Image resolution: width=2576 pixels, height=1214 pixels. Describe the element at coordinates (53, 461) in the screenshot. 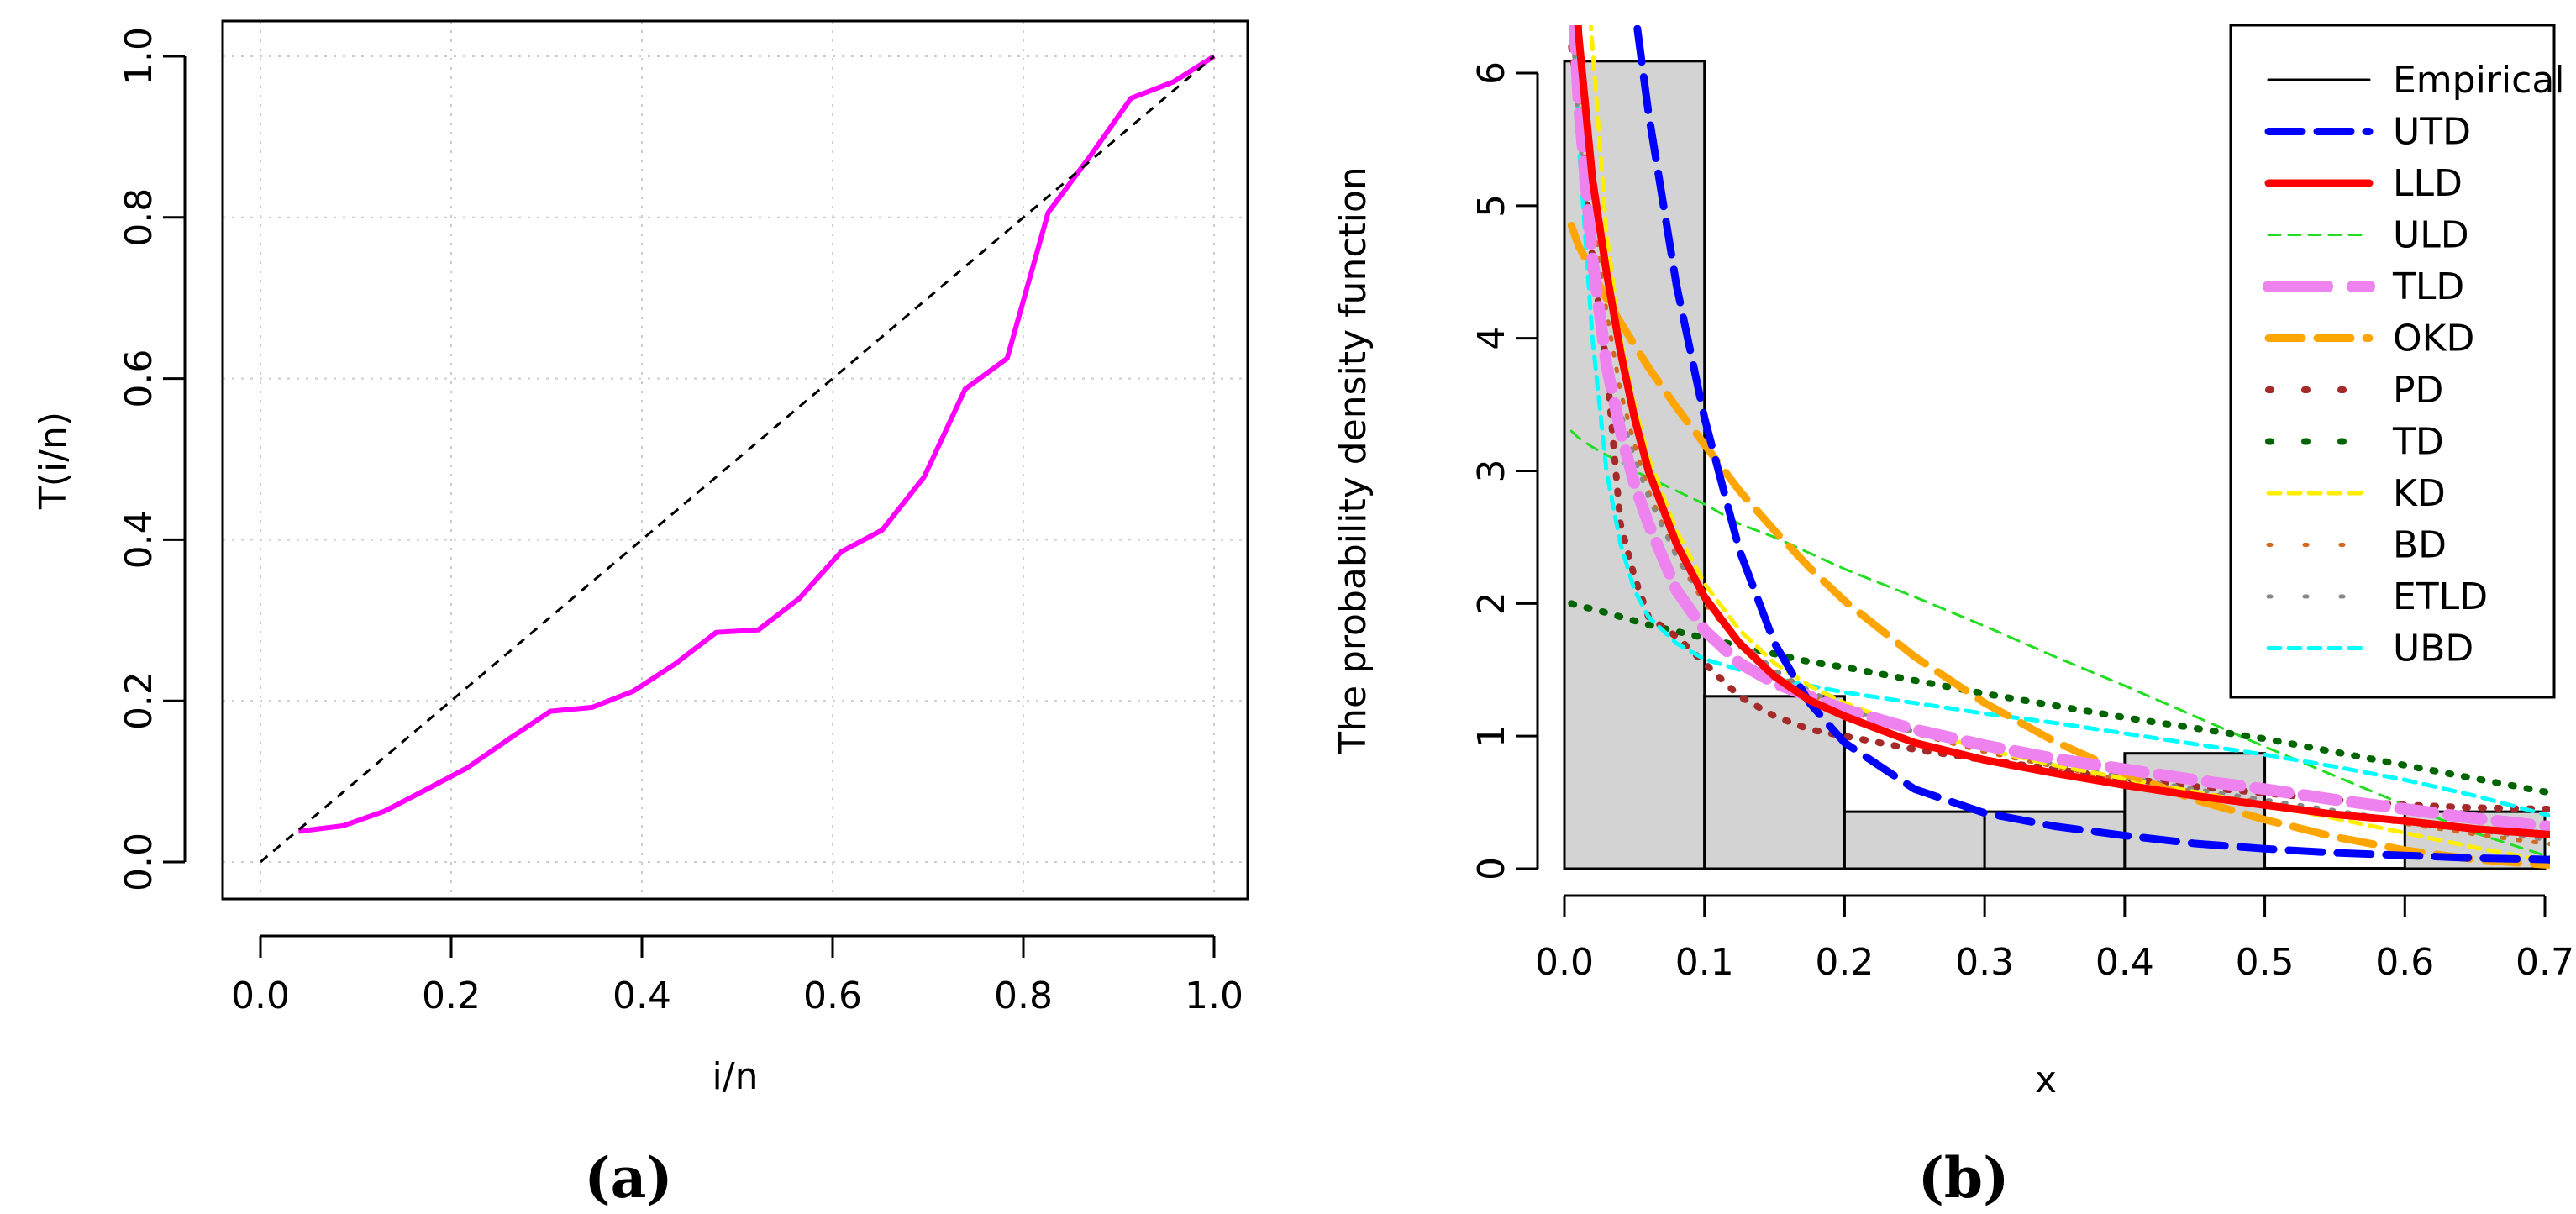

I see `a-y-axis-label: T(i/n)` at that location.